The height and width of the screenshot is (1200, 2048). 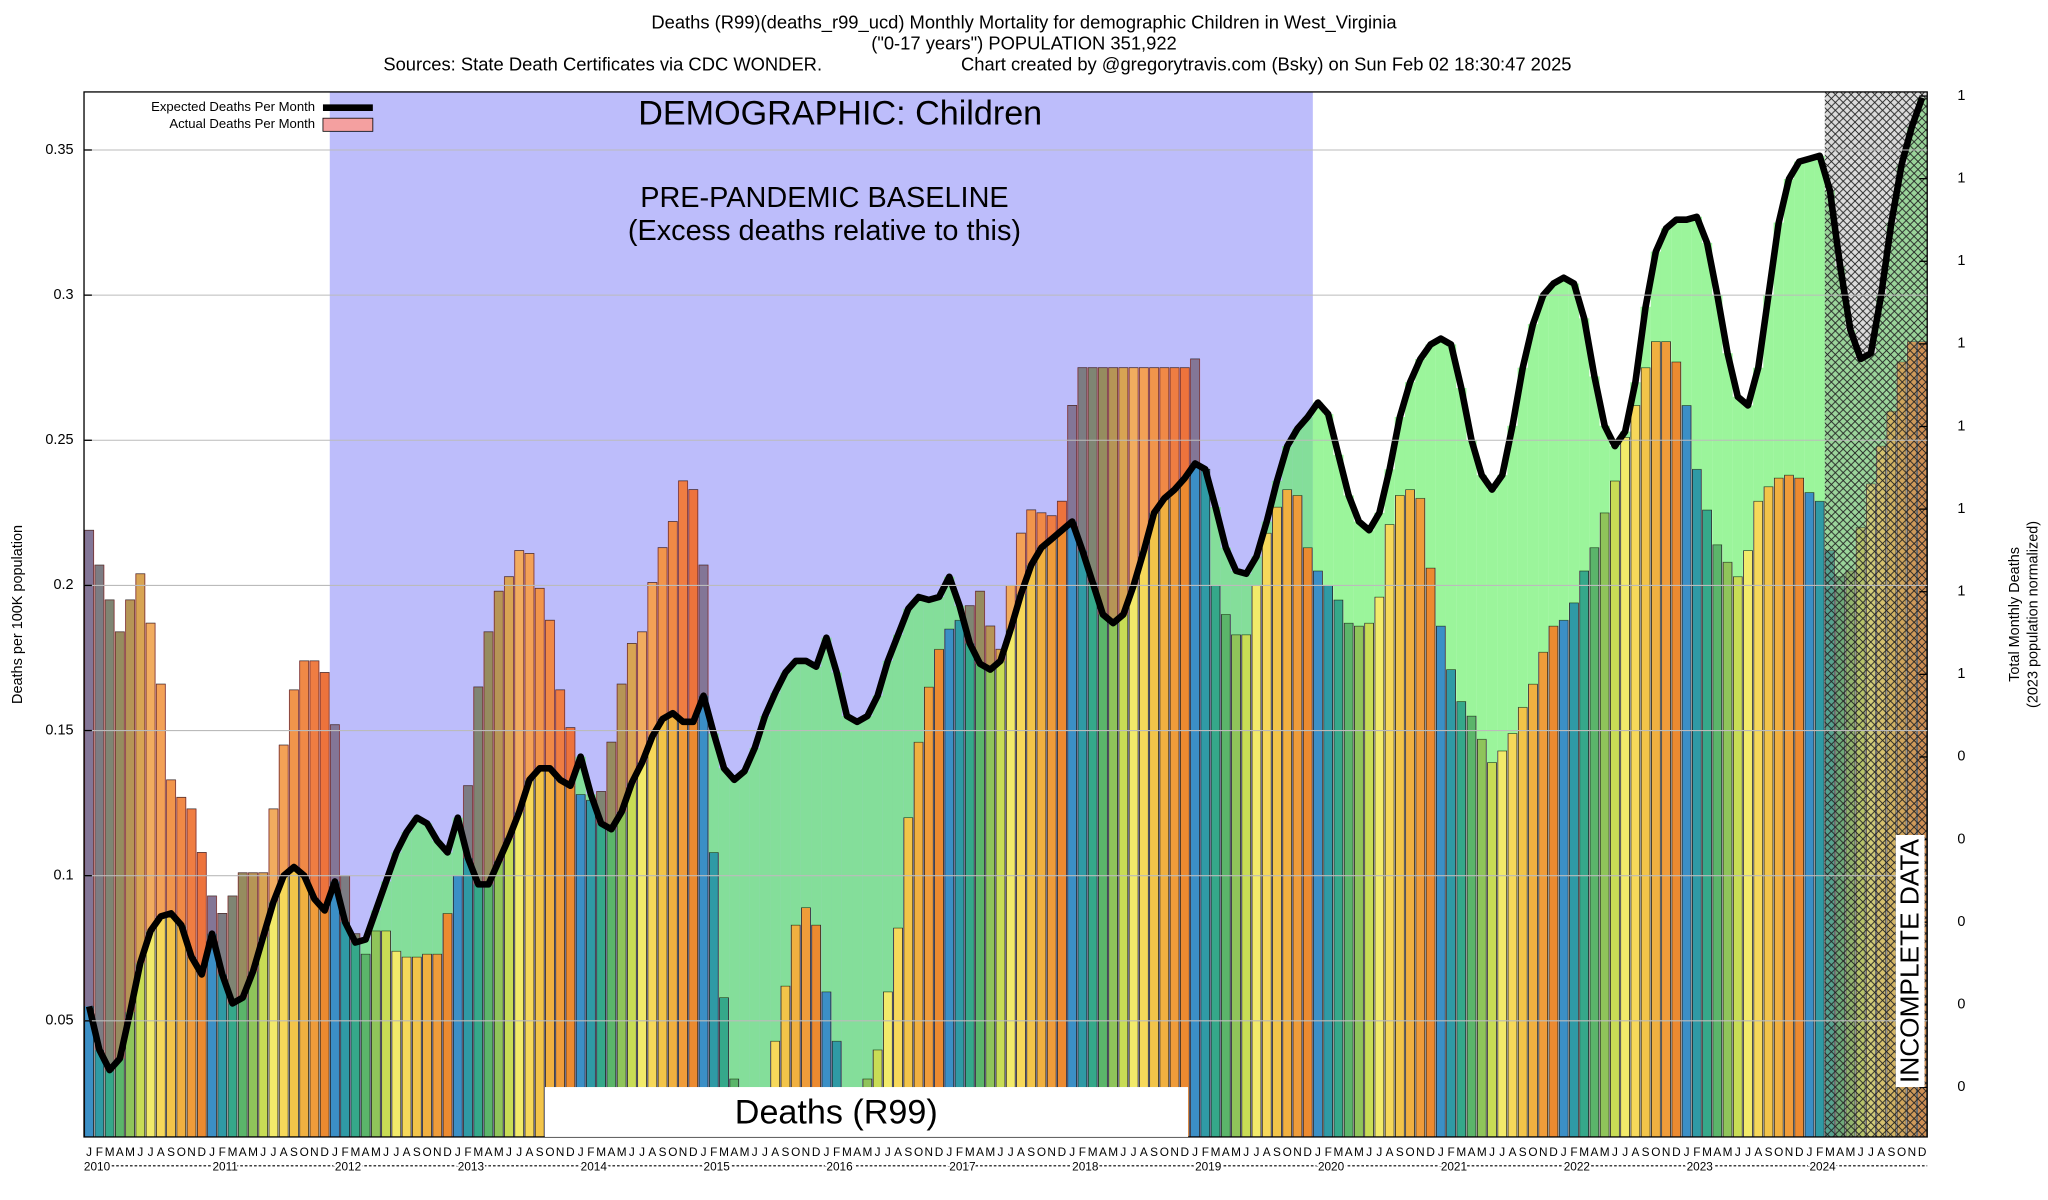 What do you see at coordinates (1331, 1166) in the screenshot?
I see `year-label: 2020` at bounding box center [1331, 1166].